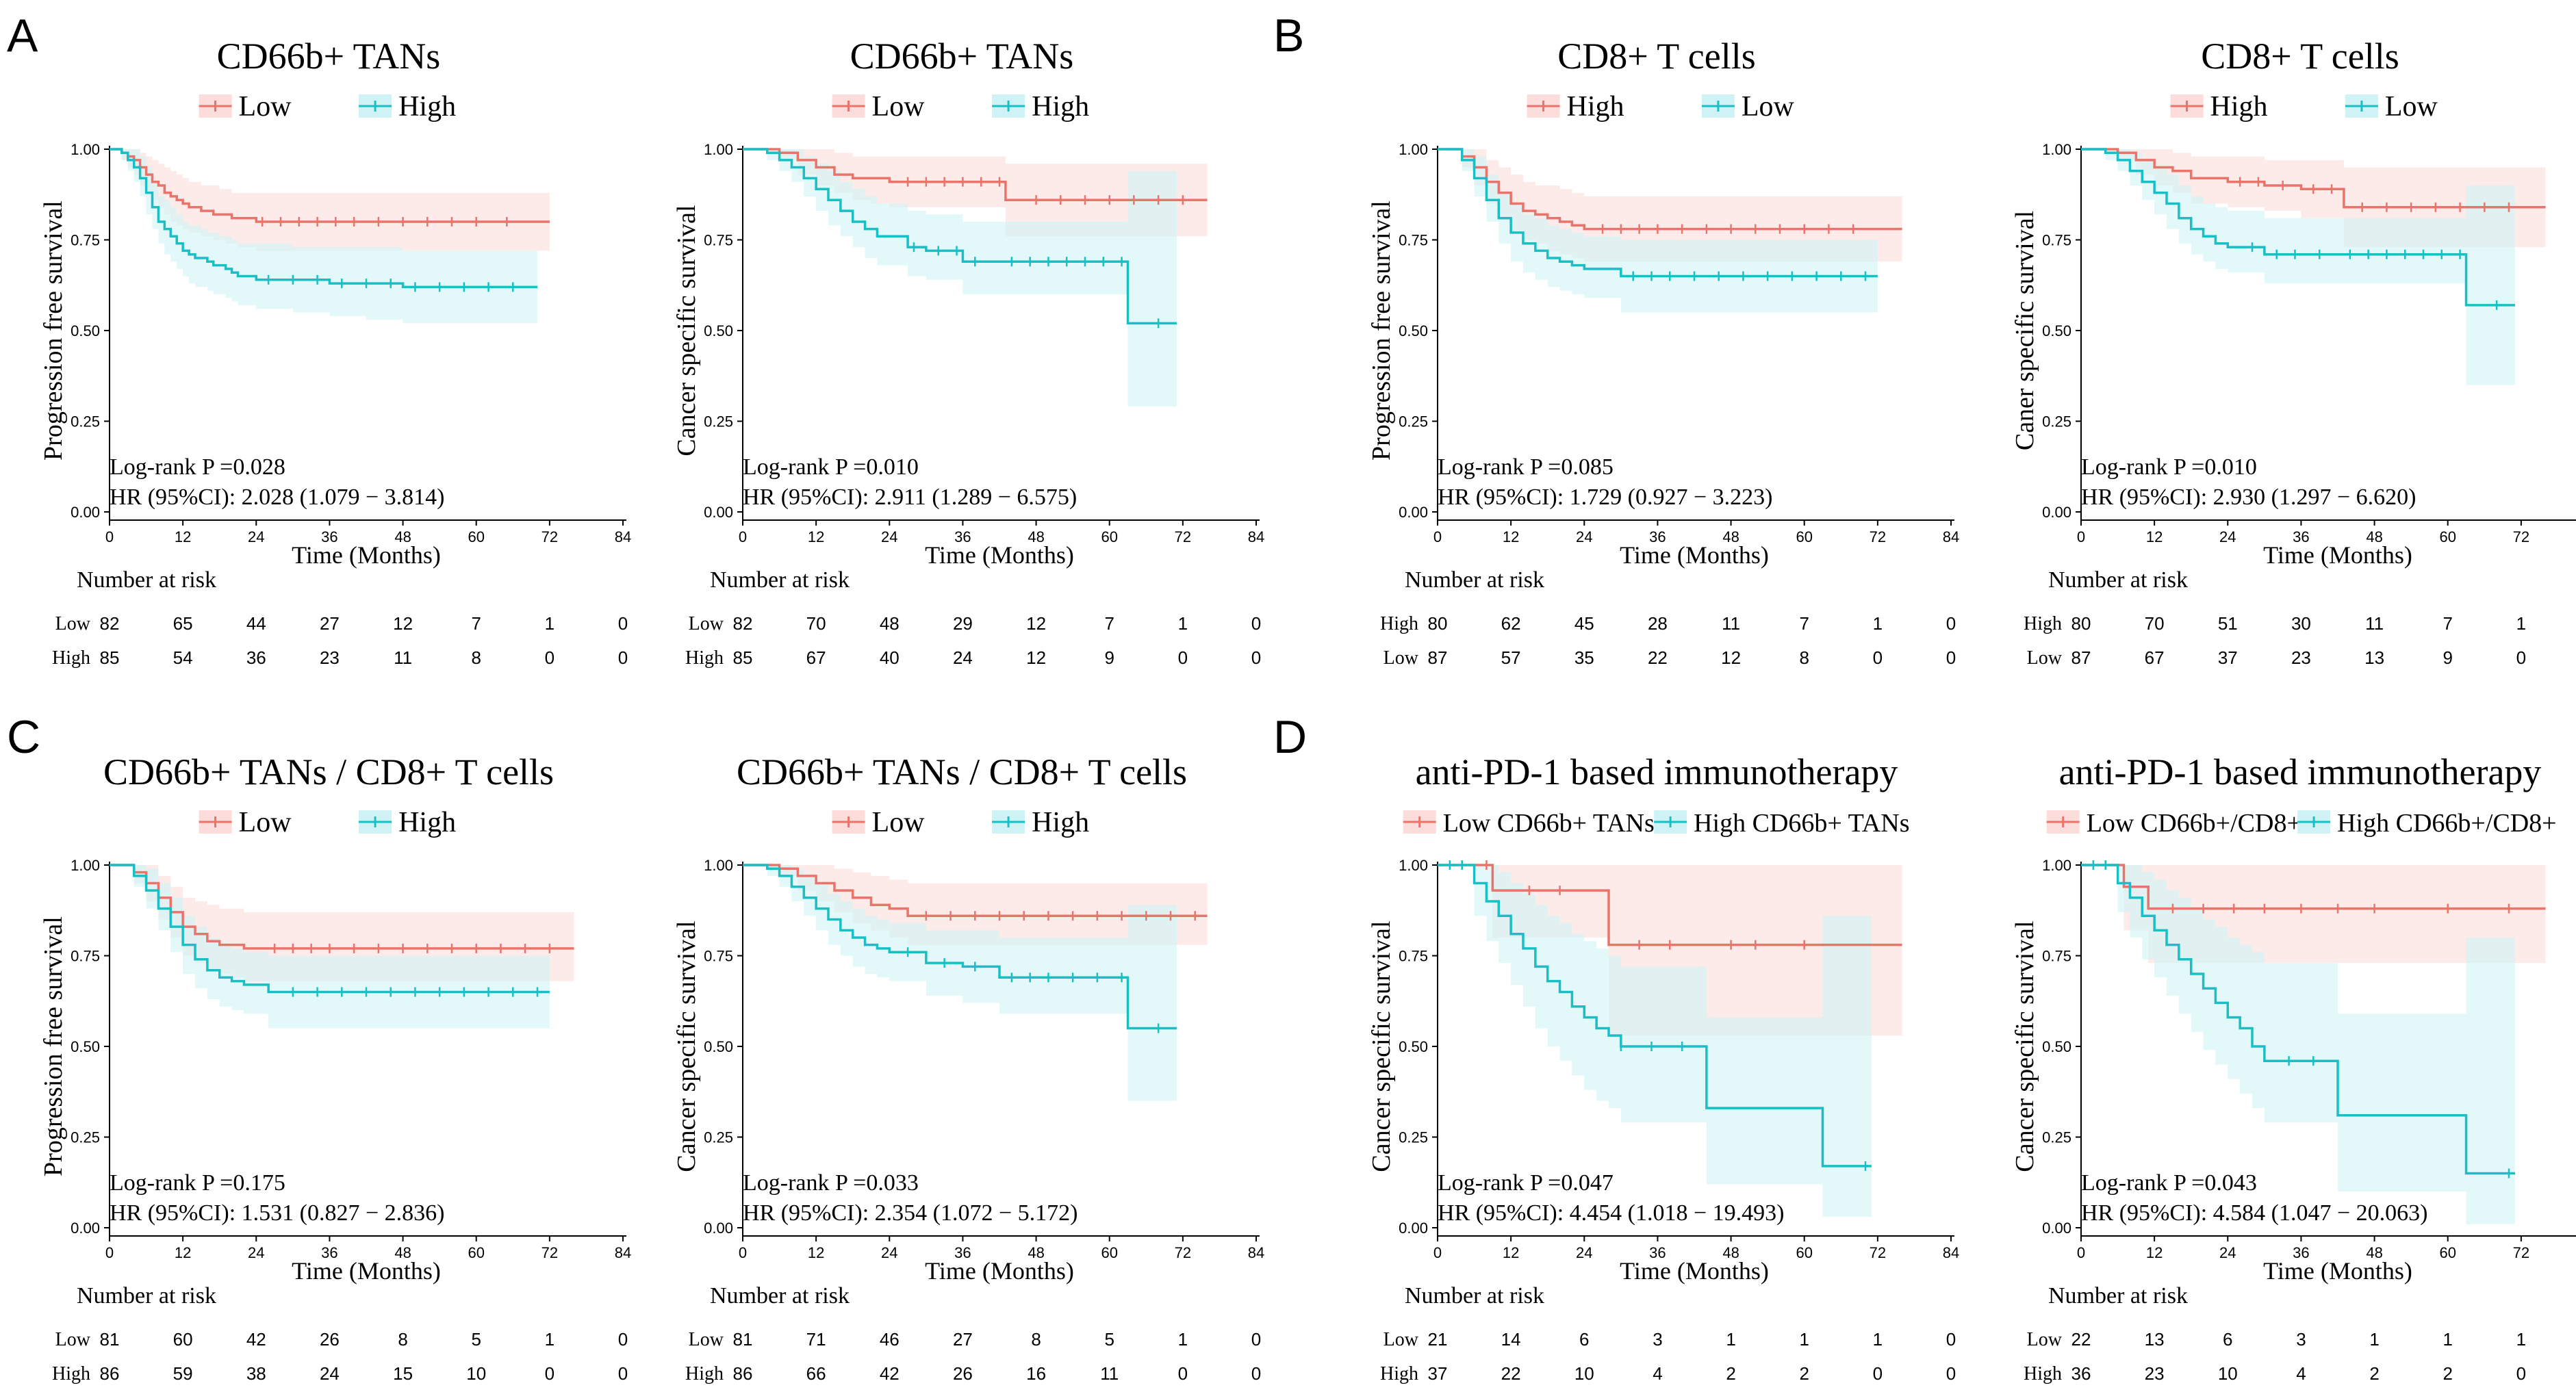  What do you see at coordinates (743, 1339) in the screenshot?
I see `risk-count: 81` at bounding box center [743, 1339].